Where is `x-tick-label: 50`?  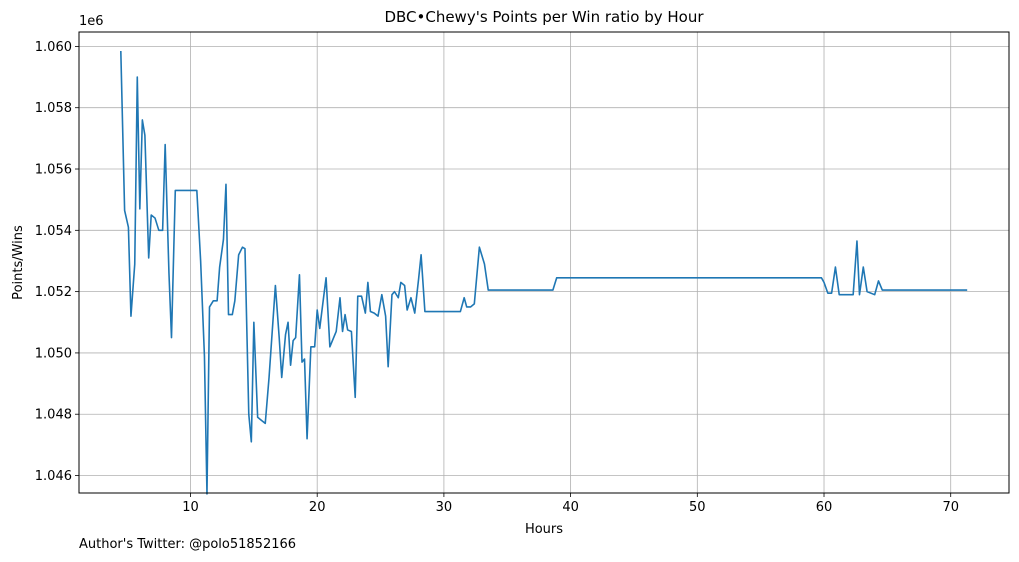 x-tick-label: 50 is located at coordinates (697, 507).